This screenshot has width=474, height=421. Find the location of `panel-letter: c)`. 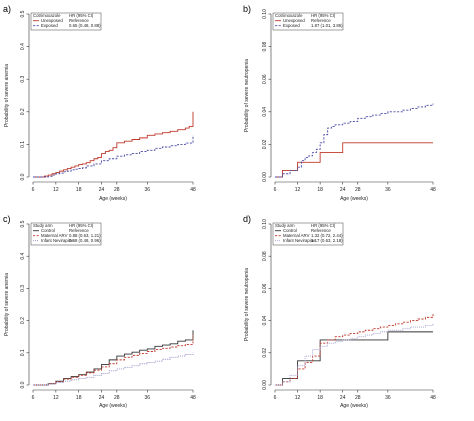

panel-letter: c) is located at coordinates (7, 219).